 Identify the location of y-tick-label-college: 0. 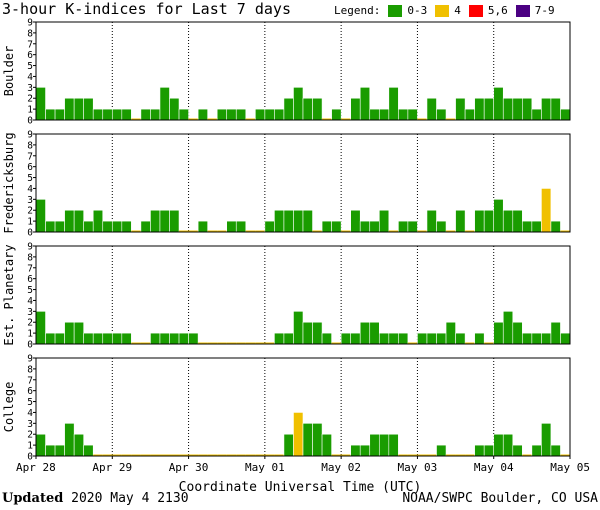
(30, 457).